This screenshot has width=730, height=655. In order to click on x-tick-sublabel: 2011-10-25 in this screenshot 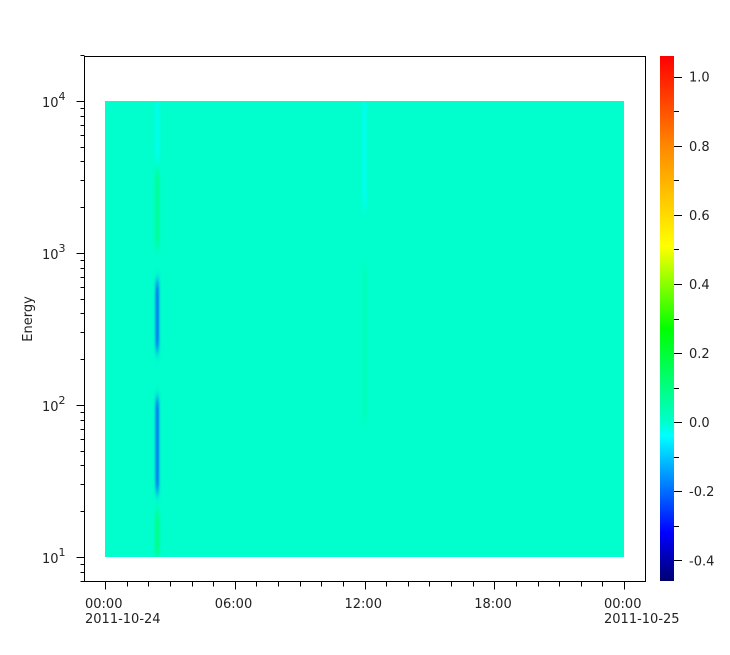, I will do `click(642, 619)`.